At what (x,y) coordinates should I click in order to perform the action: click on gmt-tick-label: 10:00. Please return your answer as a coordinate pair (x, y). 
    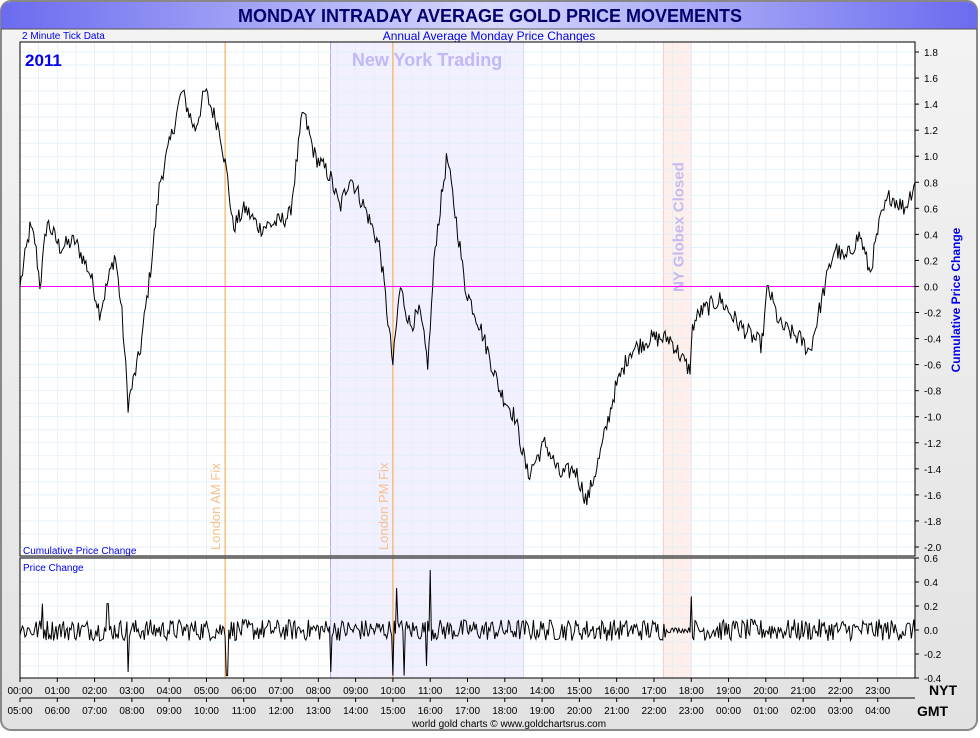
    Looking at the image, I should click on (206, 711).